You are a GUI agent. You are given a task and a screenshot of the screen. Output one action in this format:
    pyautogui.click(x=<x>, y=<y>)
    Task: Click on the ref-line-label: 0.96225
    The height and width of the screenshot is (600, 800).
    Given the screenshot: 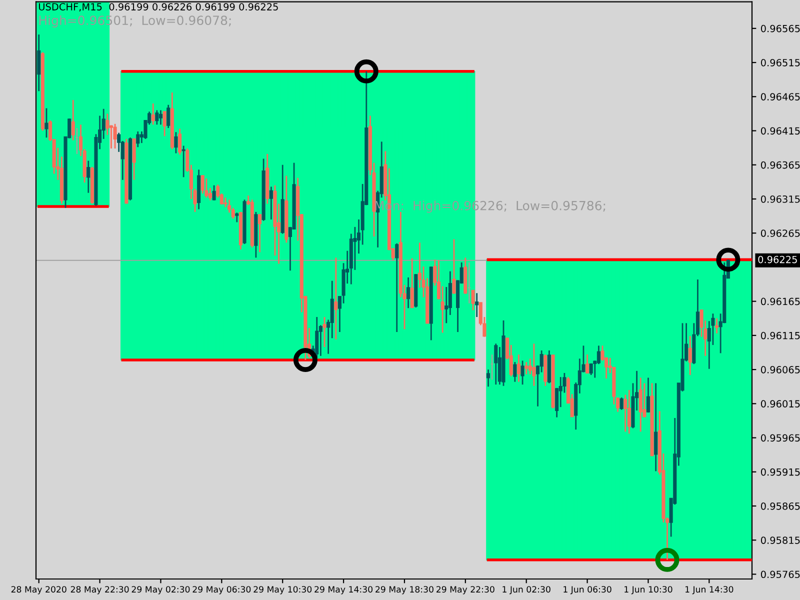 What is the action you would take?
    pyautogui.click(x=777, y=260)
    